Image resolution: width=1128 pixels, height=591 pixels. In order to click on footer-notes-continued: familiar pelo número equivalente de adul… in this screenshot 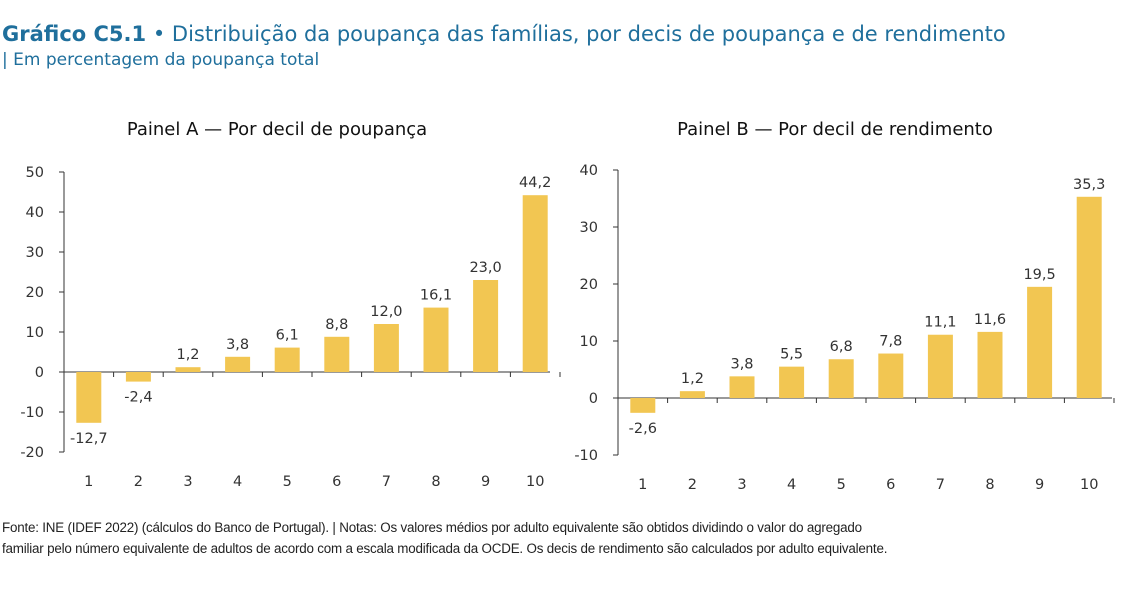, I will do `click(445, 548)`.